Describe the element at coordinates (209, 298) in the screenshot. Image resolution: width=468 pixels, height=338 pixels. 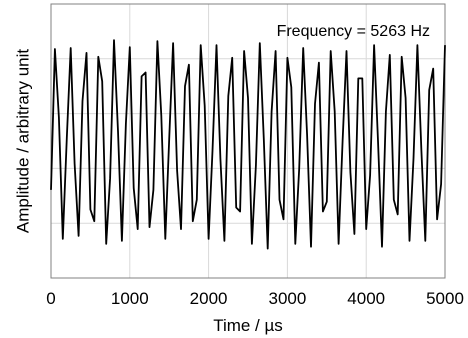
I see `x-tick-label: 2000` at that location.